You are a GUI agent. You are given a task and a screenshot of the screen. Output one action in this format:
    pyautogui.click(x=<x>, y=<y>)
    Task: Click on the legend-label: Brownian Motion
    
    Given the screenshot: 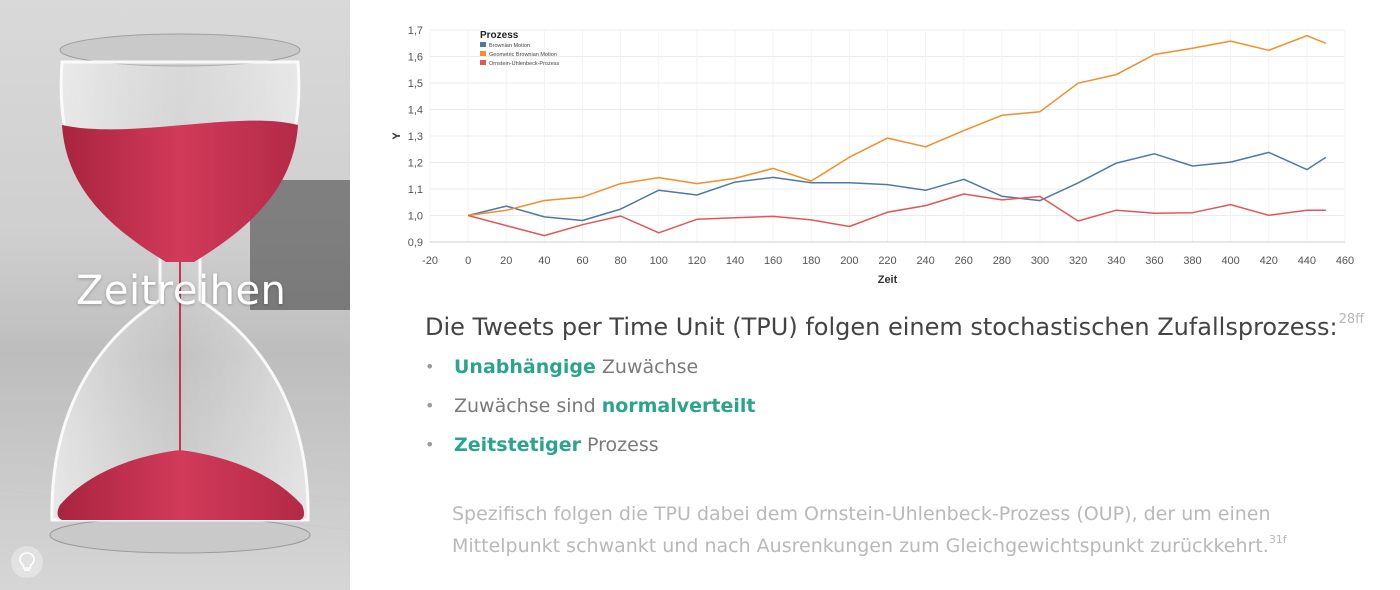 What is the action you would take?
    pyautogui.click(x=509, y=46)
    